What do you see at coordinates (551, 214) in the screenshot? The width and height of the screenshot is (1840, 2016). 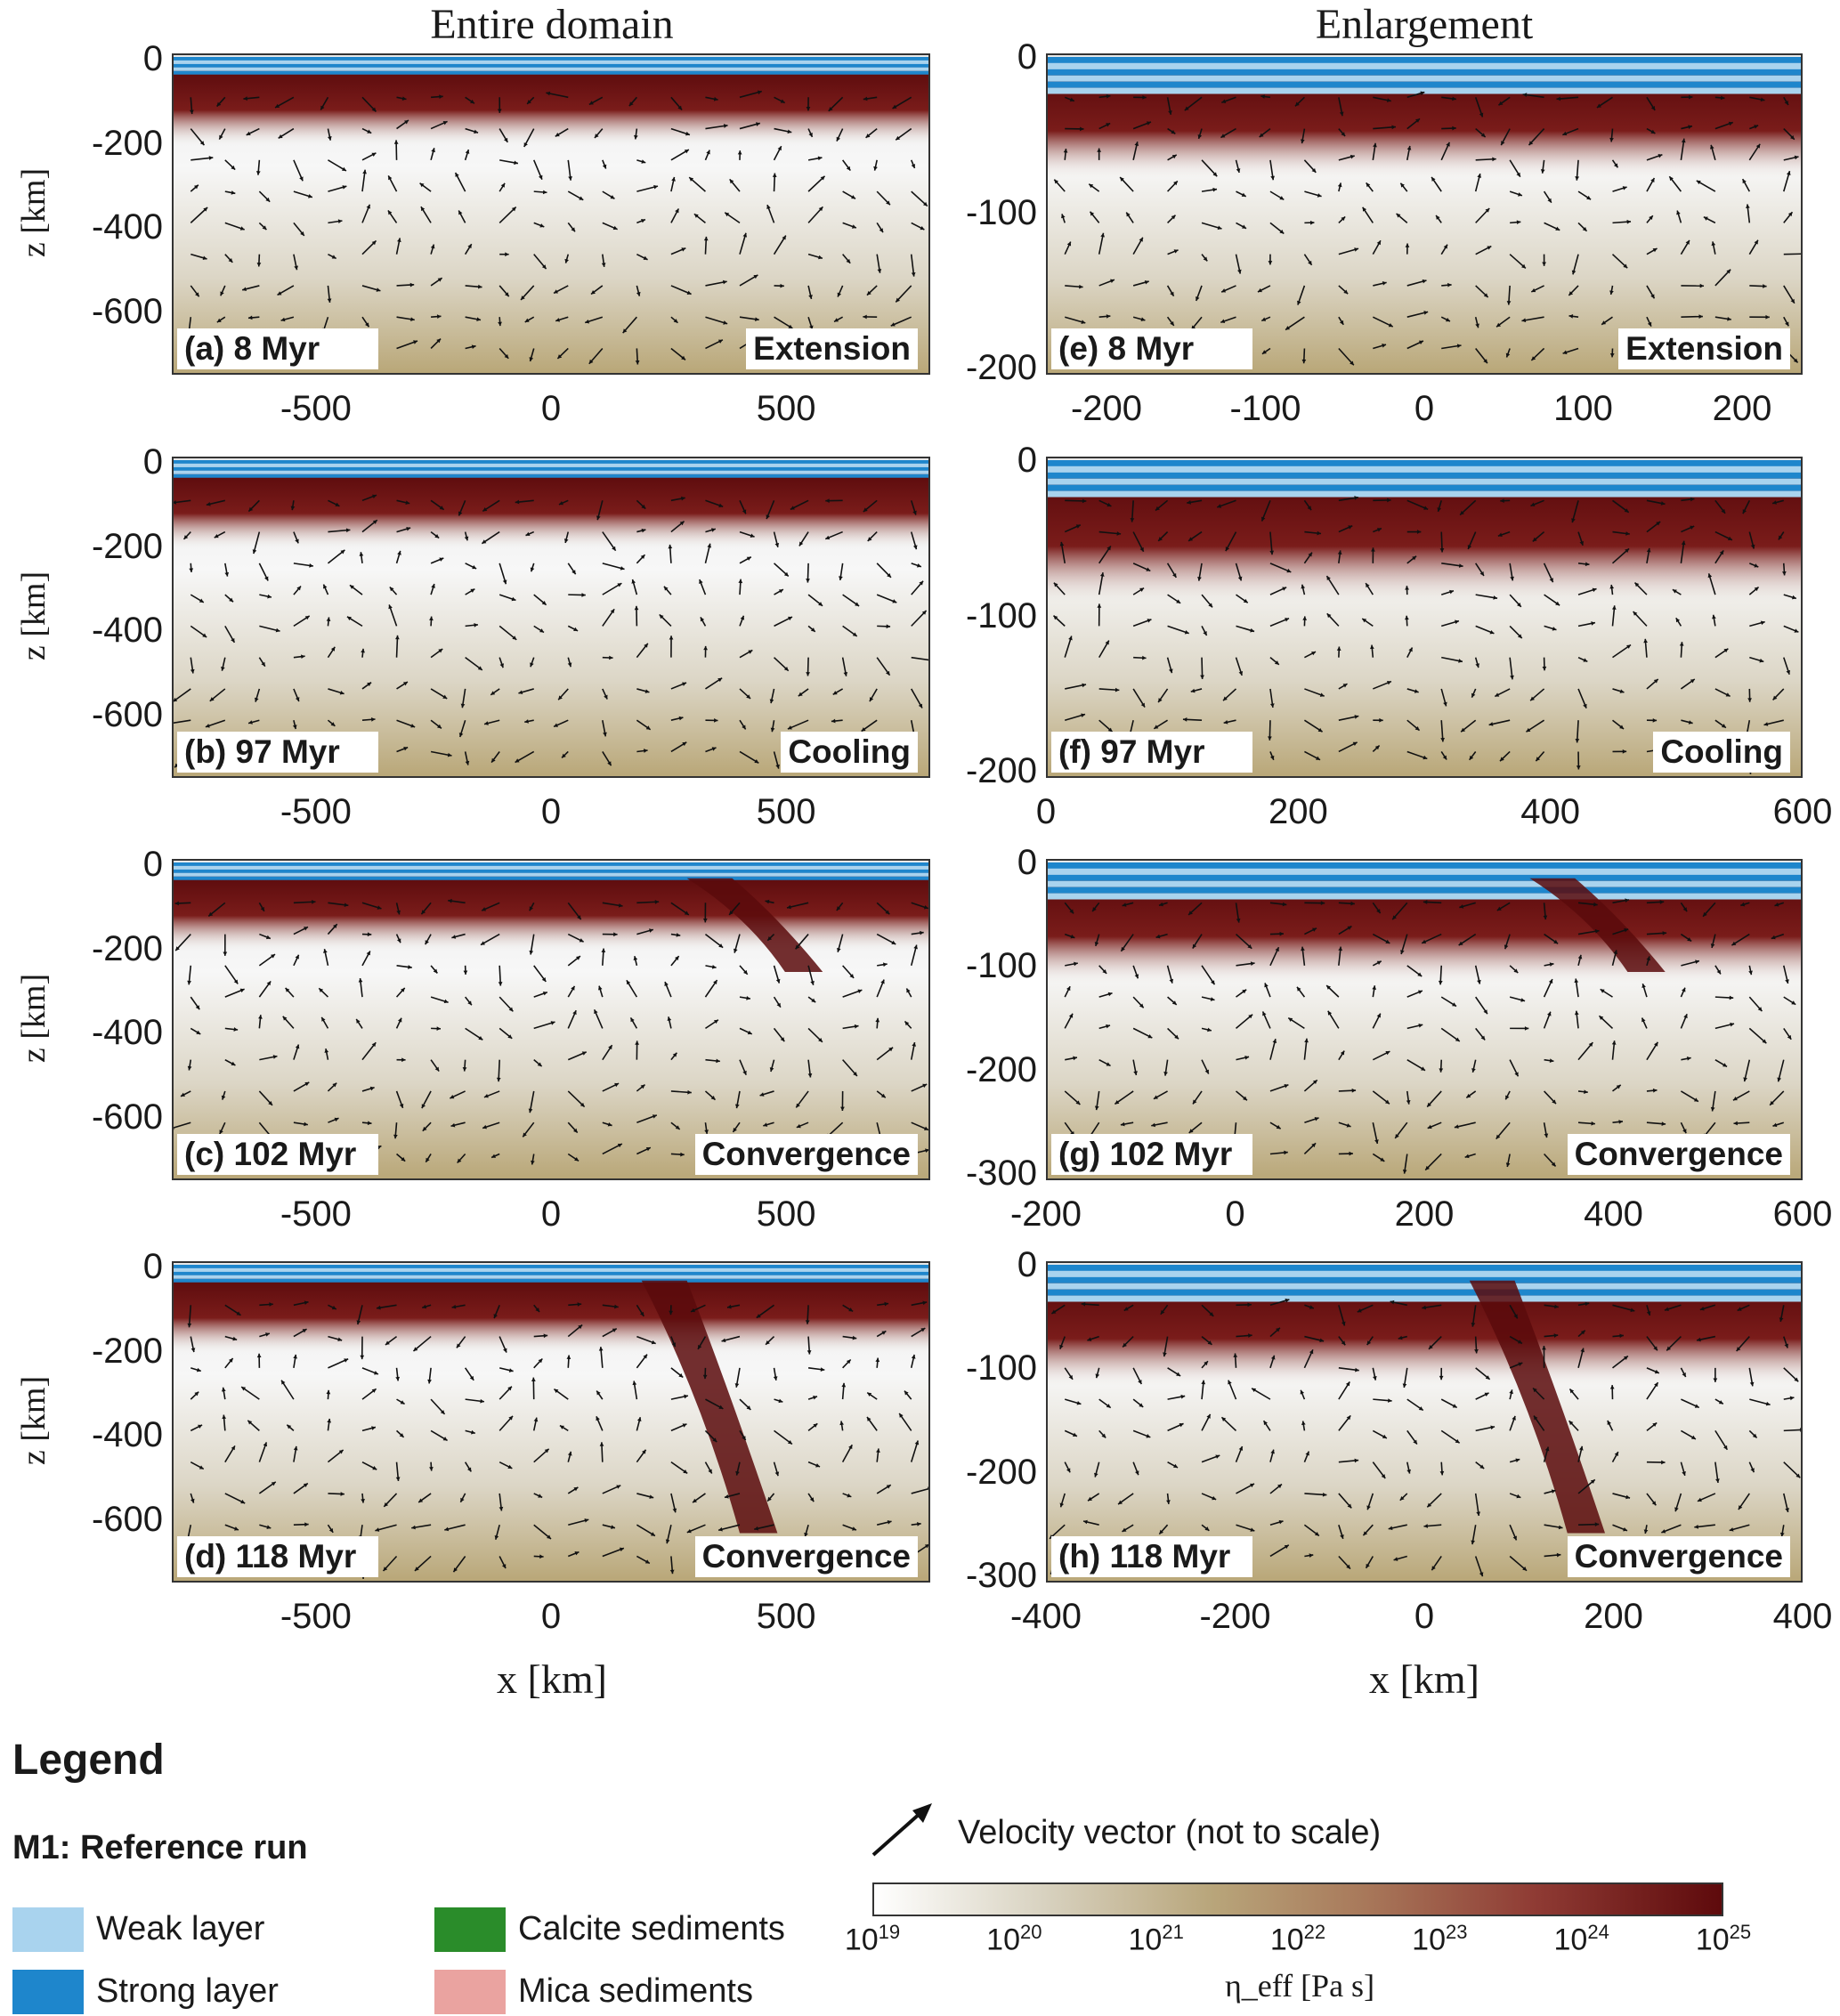 I see `plot-a: (a) 8 Myr Extension` at bounding box center [551, 214].